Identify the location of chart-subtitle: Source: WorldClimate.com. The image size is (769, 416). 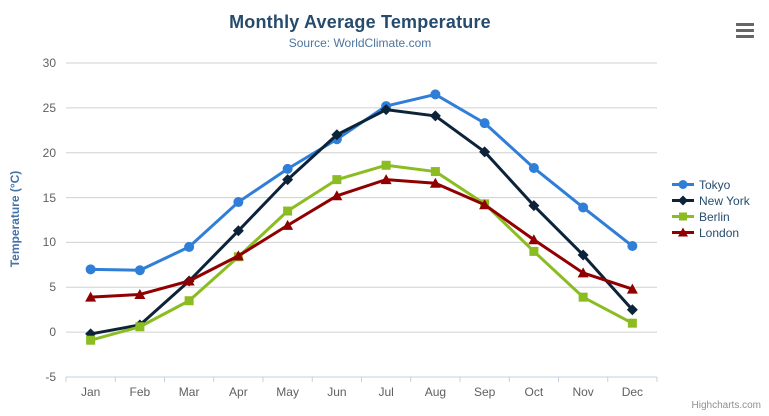
(360, 43).